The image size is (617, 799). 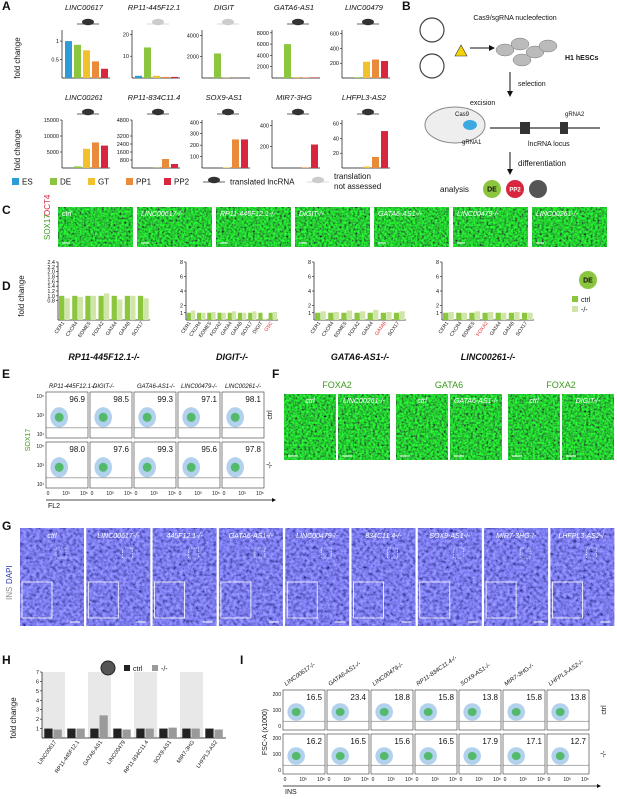 What do you see at coordinates (84, 494) in the screenshot?
I see `x-tick-label: 10⁵` at bounding box center [84, 494].